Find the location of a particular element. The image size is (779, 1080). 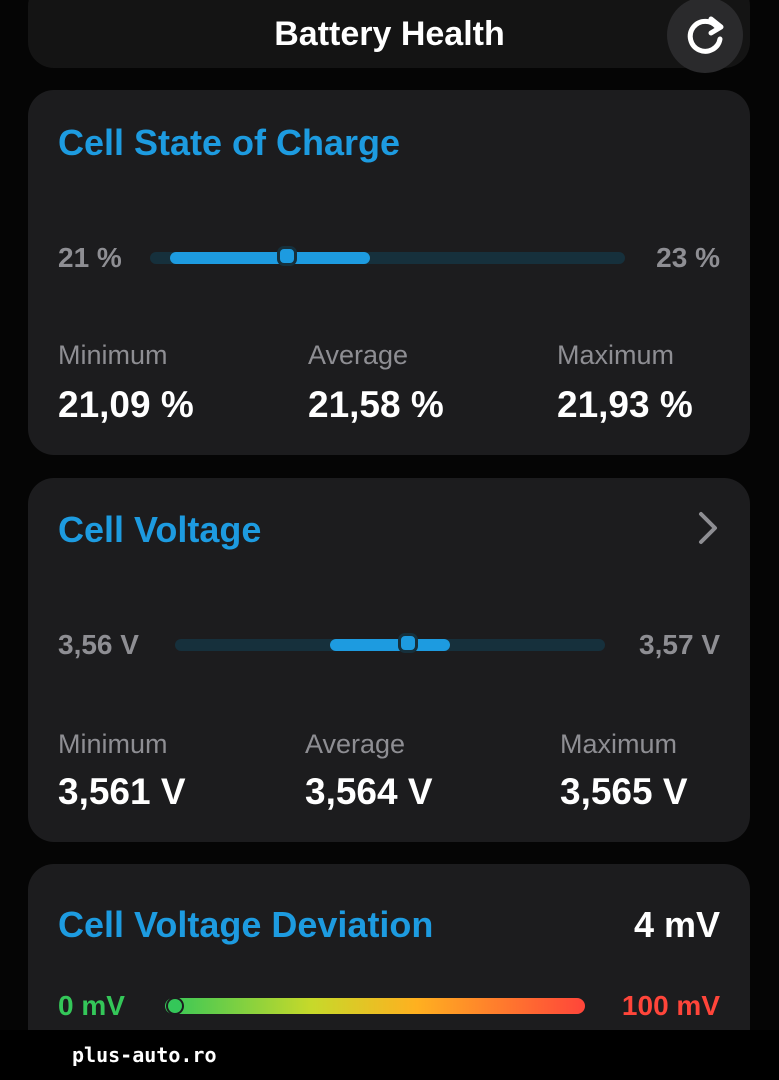

stat-value: 21,09 % is located at coordinates (126, 404).